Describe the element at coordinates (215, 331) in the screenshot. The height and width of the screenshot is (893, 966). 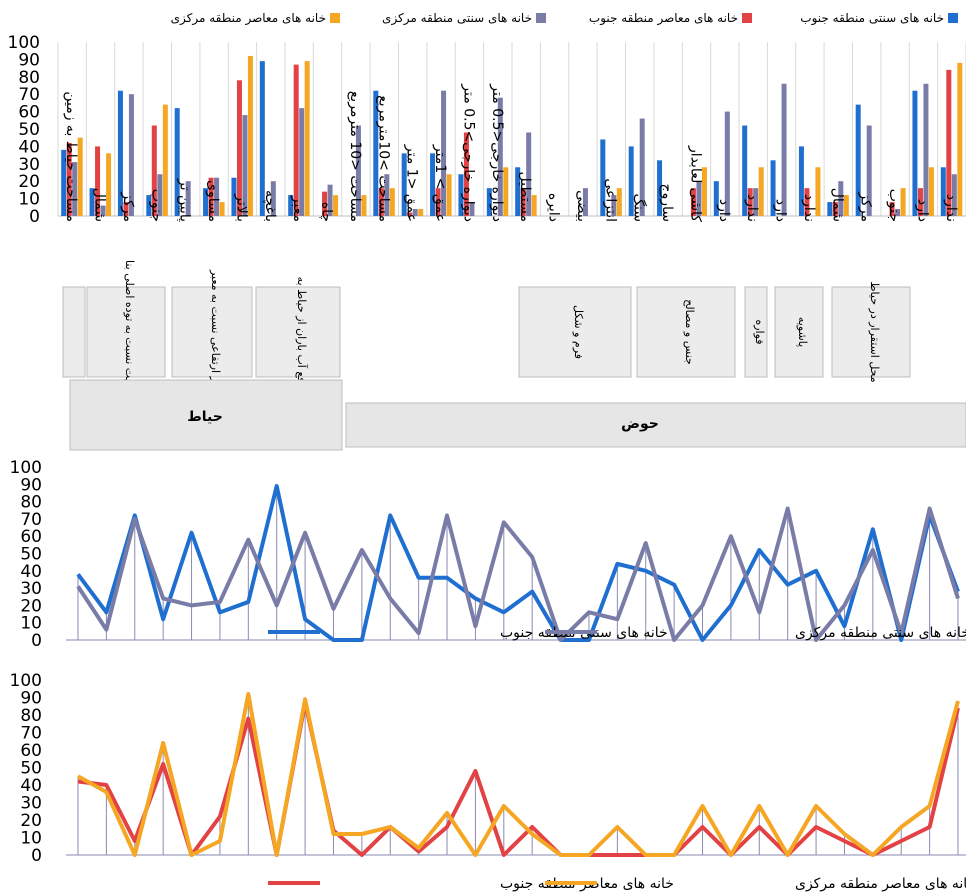
I see `group-label-text: تراز ارتفاعی نسبت به معبر` at that location.